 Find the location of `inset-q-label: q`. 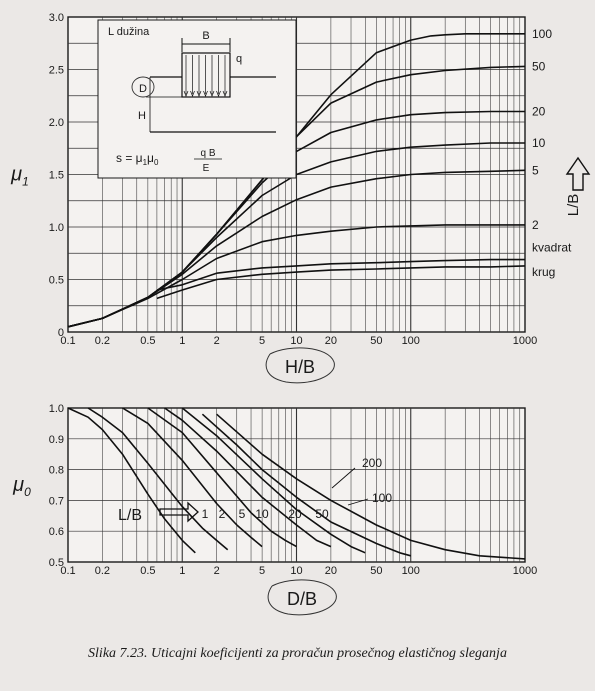

inset-q-label: q is located at coordinates (239, 59).